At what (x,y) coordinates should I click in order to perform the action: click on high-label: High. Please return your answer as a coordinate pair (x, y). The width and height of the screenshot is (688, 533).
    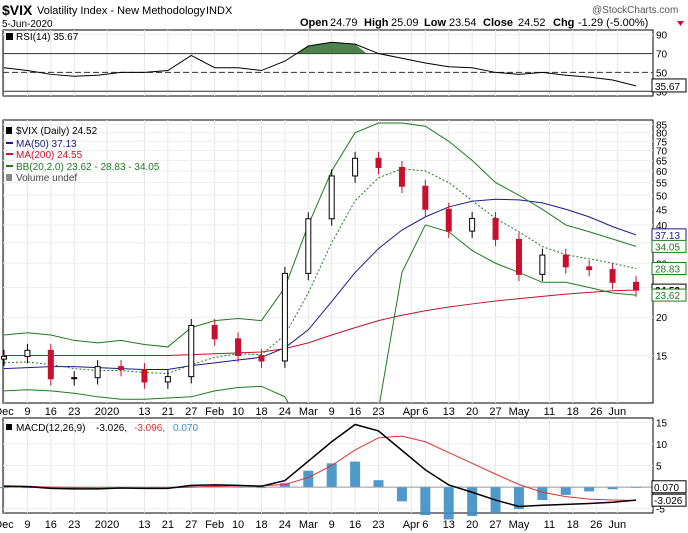
    Looking at the image, I should click on (376, 23).